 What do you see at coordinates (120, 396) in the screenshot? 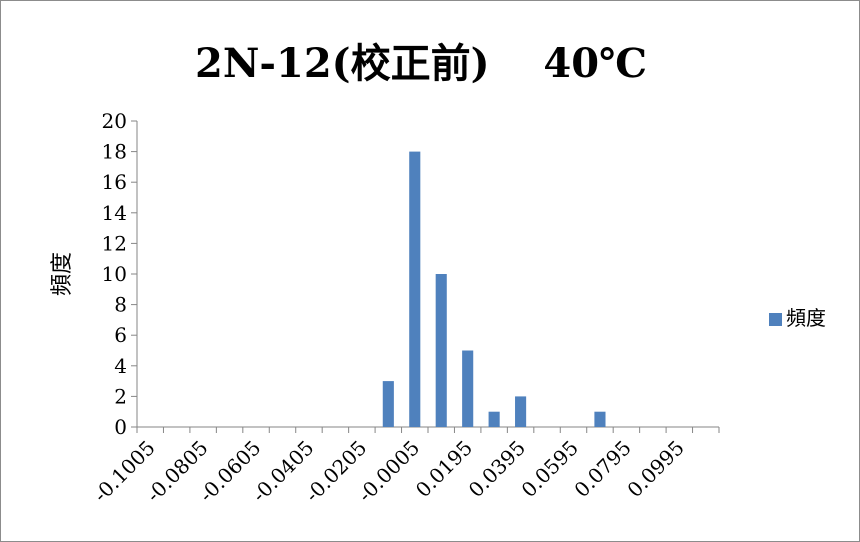
I see `y-tick-label: 2` at bounding box center [120, 396].